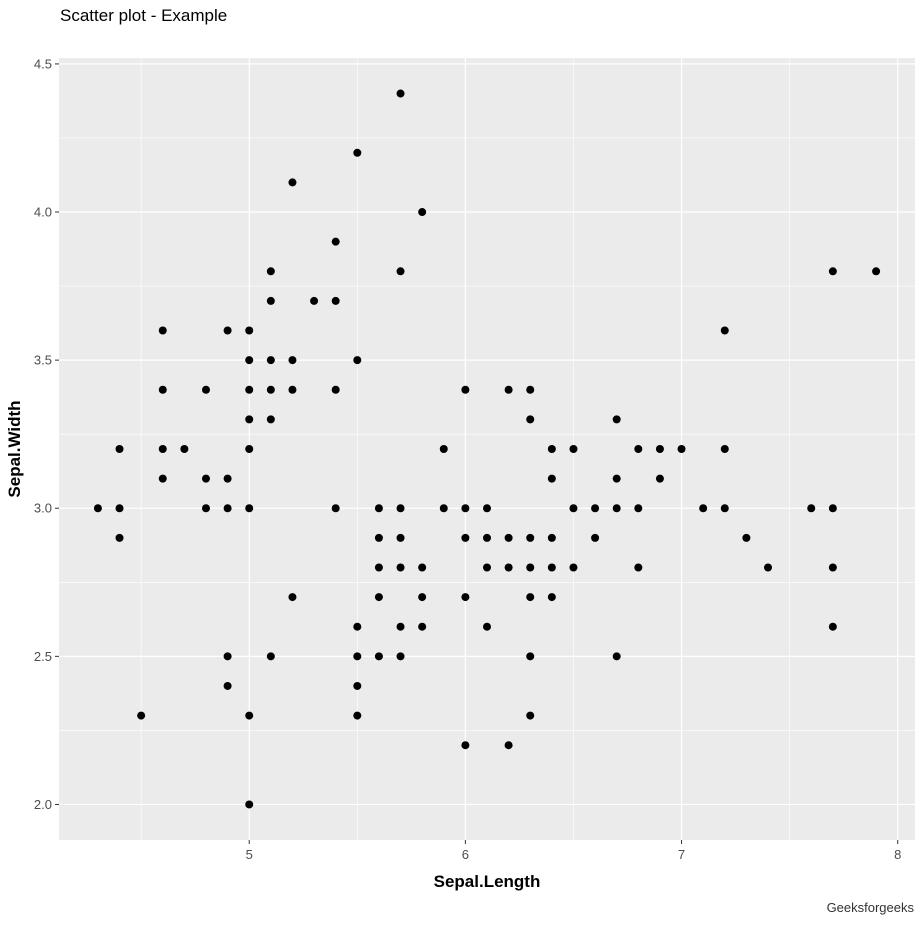 The image size is (918, 927). I want to click on x-tick-label: 5, so click(249, 854).